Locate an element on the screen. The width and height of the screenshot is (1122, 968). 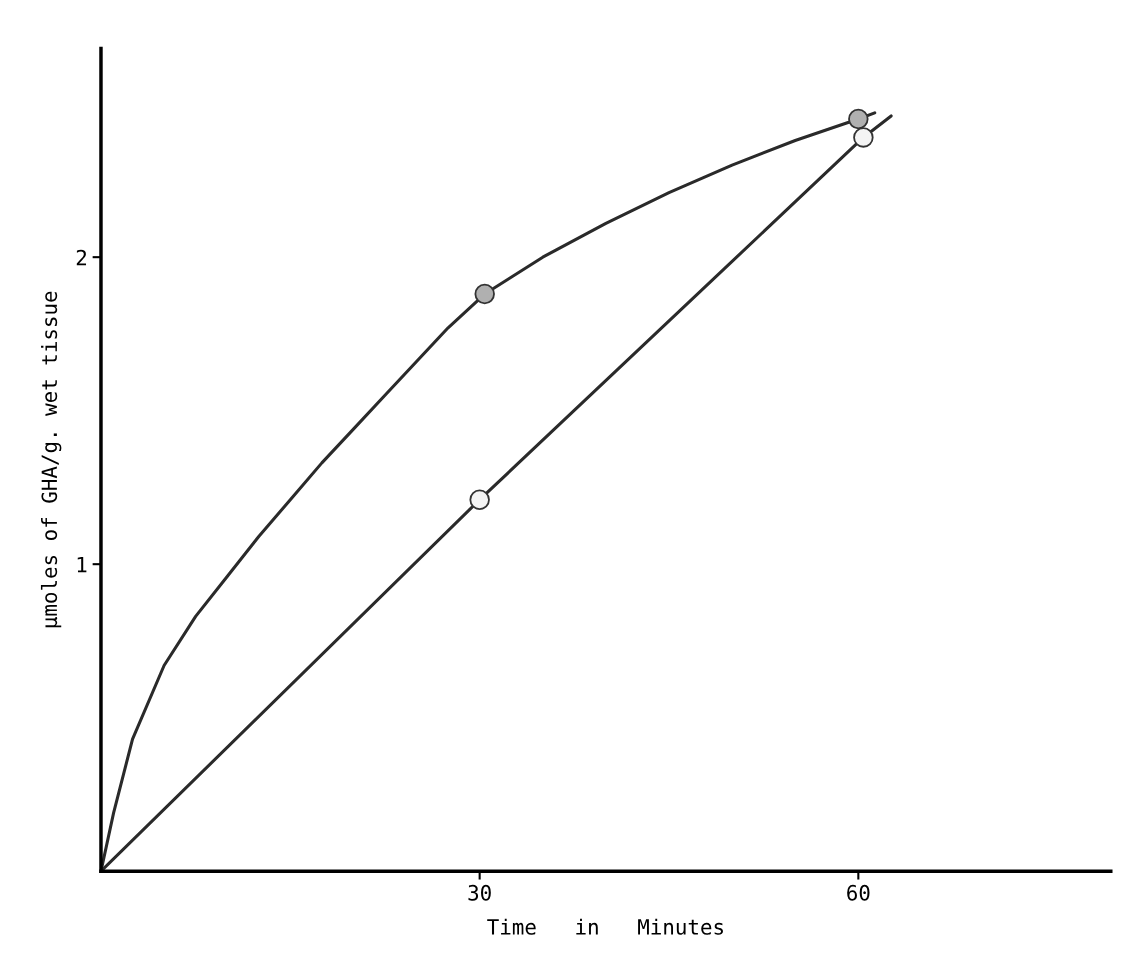
y-tick-label: 2 is located at coordinates (81, 257).